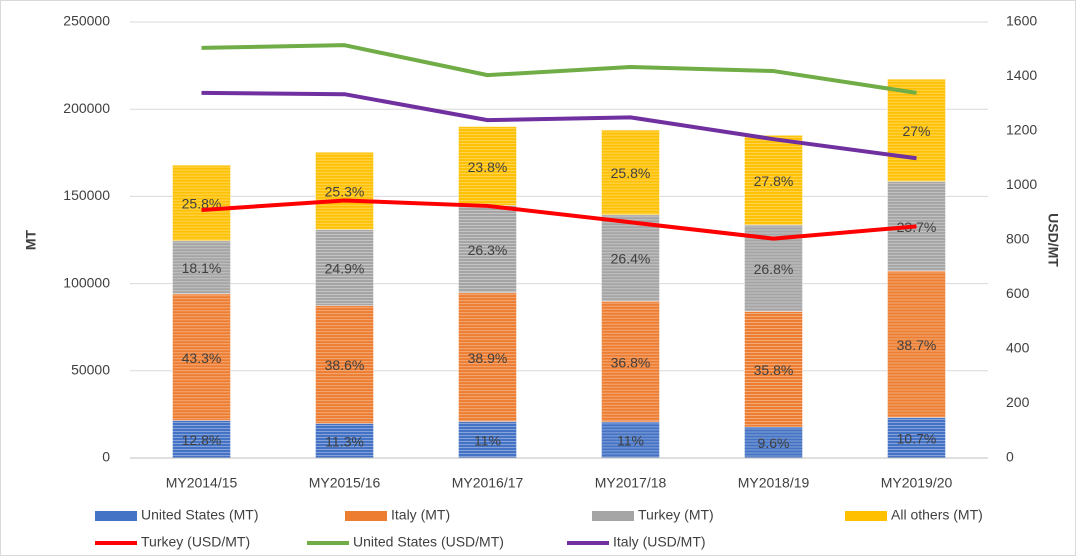 This screenshot has height=556, width=1076. What do you see at coordinates (90, 370) in the screenshot?
I see `y-tick-label: 50000` at bounding box center [90, 370].